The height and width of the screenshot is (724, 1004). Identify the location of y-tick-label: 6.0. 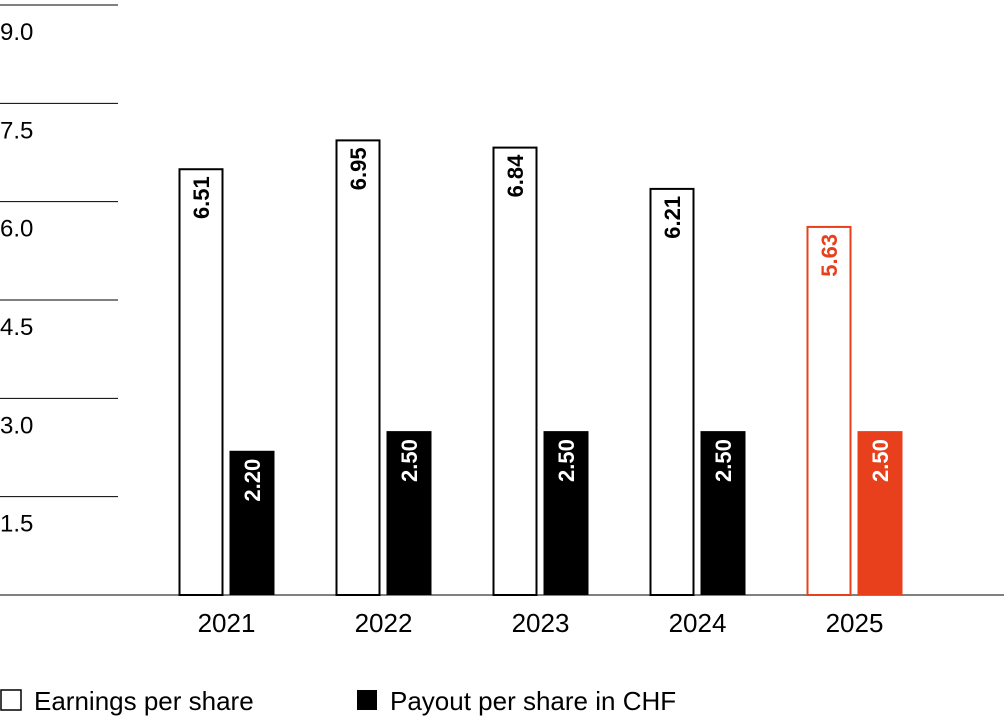
(16, 229).